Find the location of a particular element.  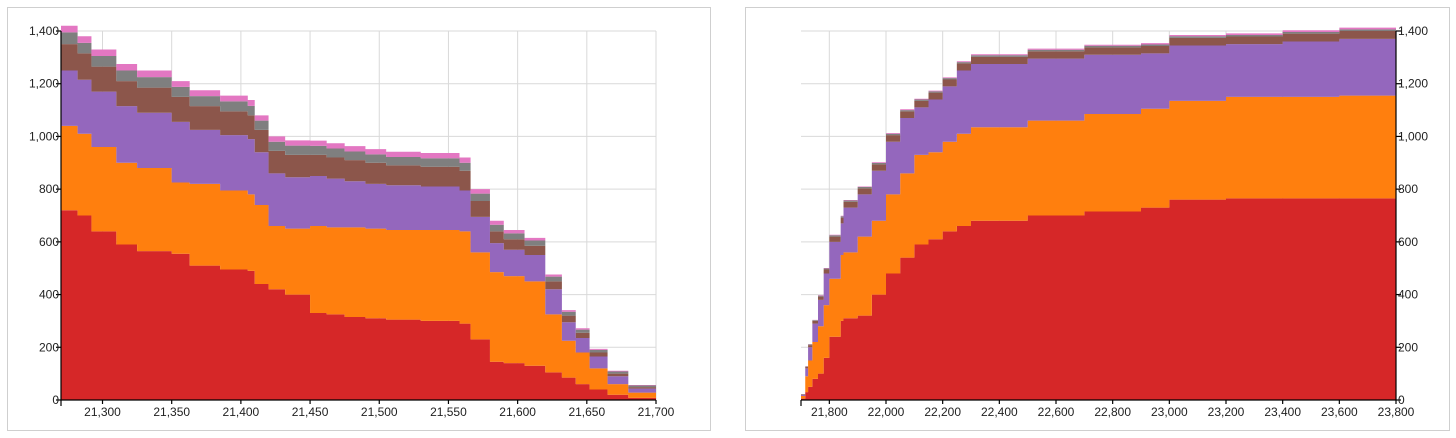

x-tick-label: 23,400 is located at coordinates (1282, 412).